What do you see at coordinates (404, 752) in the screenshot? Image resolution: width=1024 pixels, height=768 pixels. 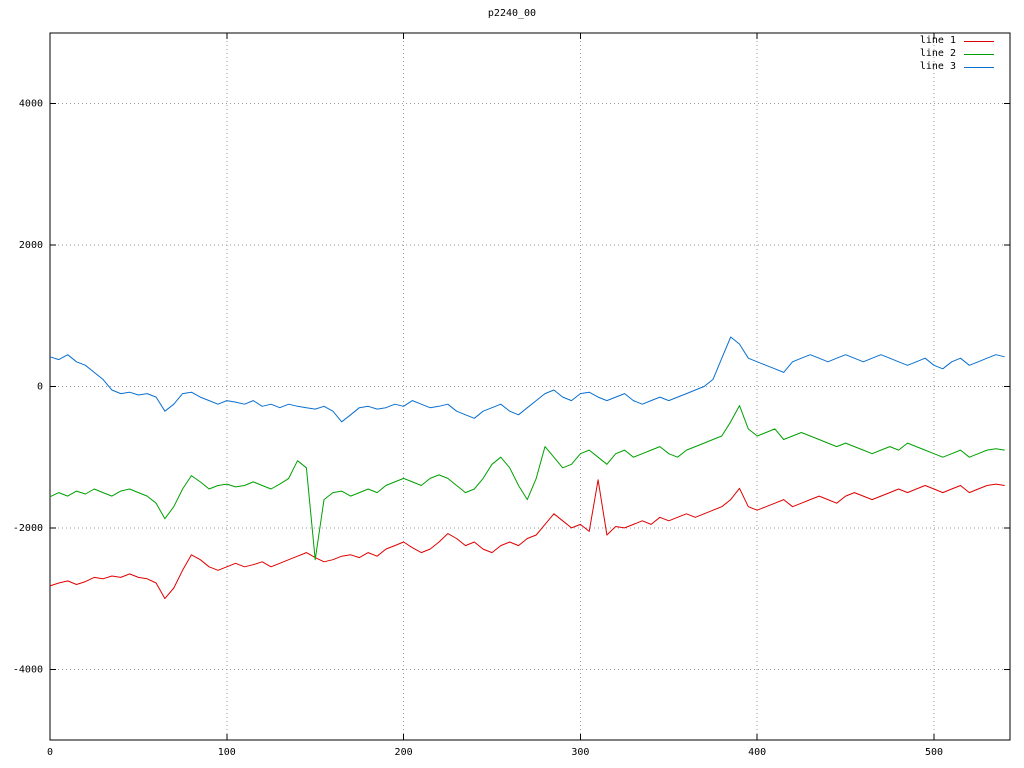 I see `x-tick-label: 200` at bounding box center [404, 752].